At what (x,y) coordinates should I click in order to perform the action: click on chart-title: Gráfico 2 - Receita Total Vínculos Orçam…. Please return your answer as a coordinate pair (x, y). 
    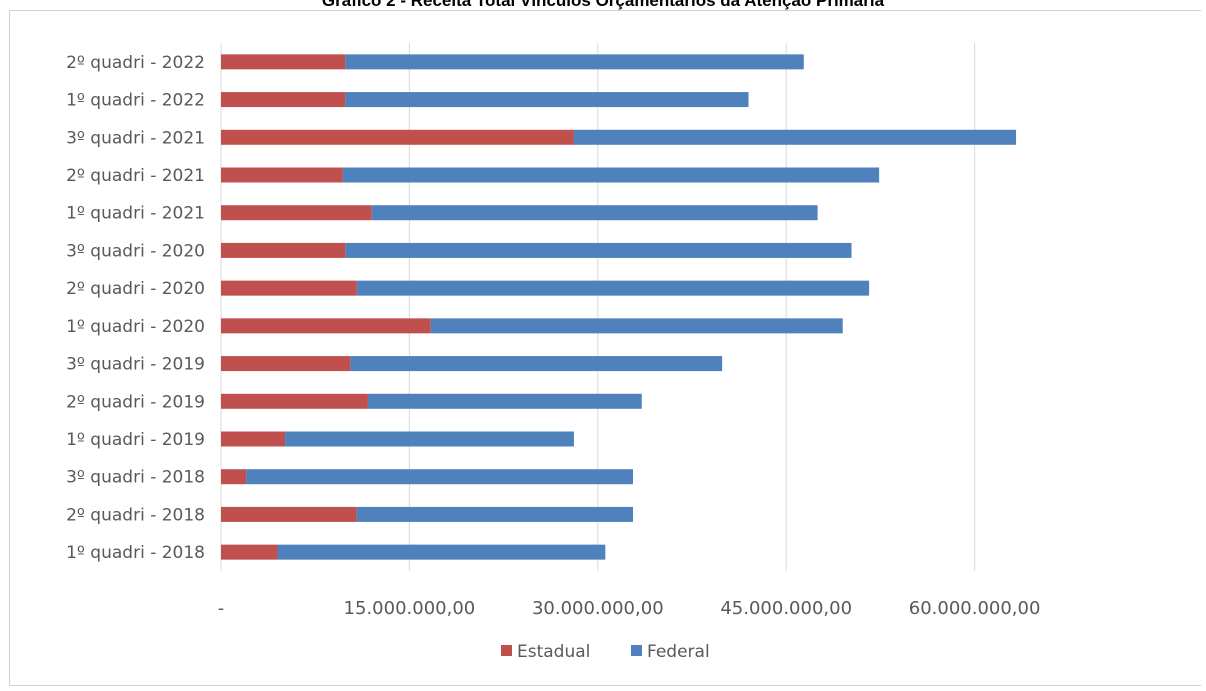
    Looking at the image, I should click on (603, 5).